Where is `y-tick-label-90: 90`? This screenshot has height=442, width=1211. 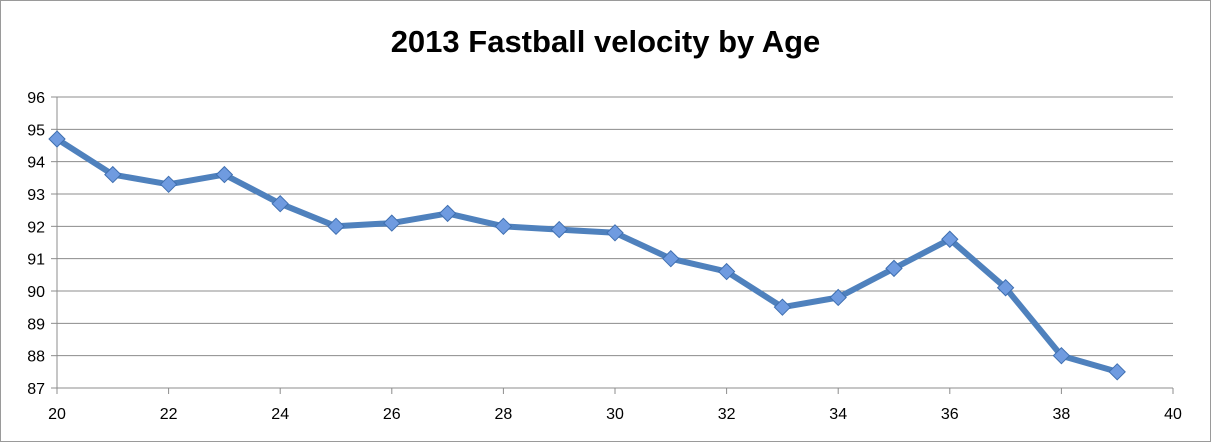
y-tick-label-90: 90 is located at coordinates (36, 292).